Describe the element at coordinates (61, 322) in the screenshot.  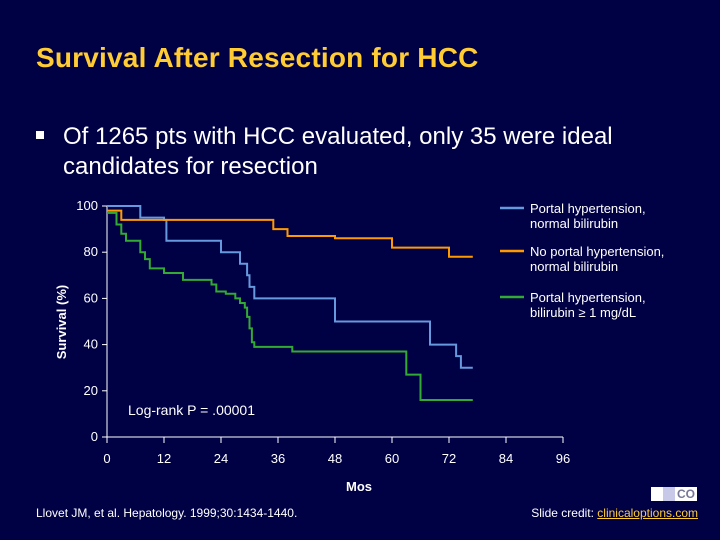
I see `y-axis-title: Survival (%)` at that location.